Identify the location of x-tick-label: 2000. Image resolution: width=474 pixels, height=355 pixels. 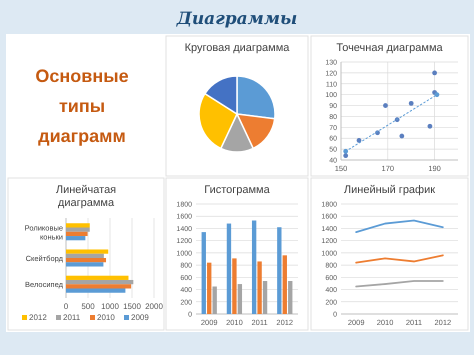
(154, 306).